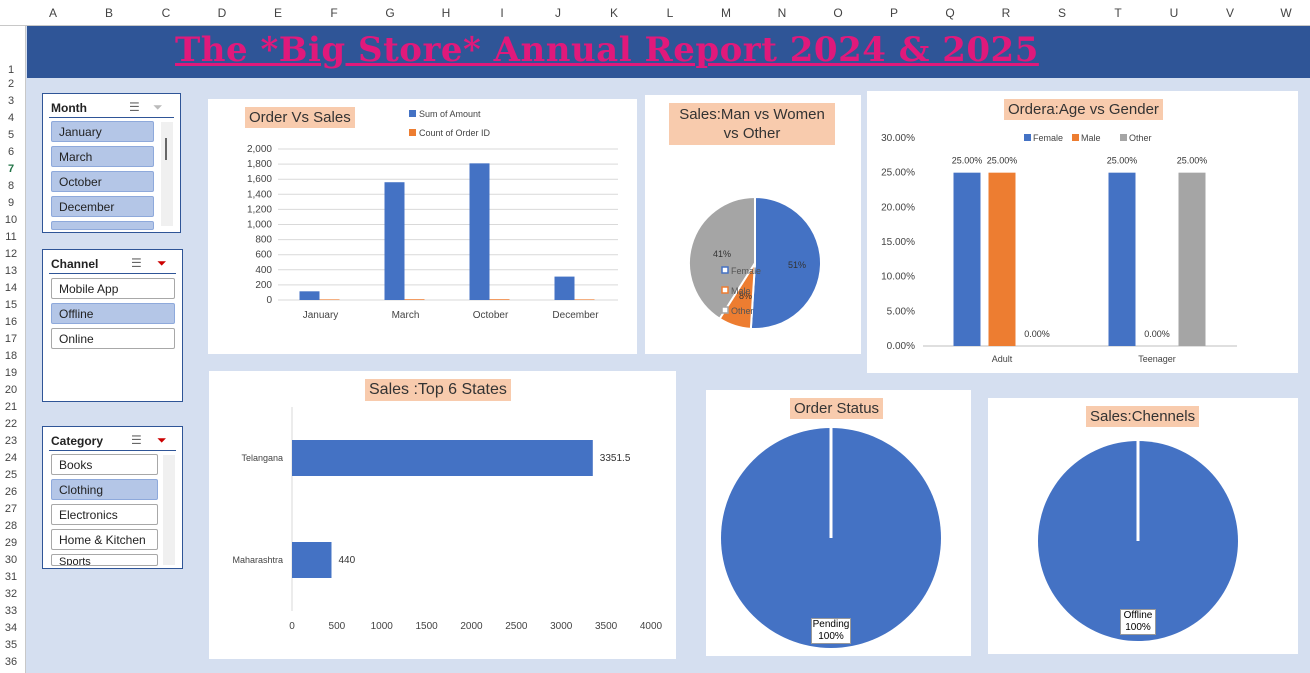  Describe the element at coordinates (11, 305) in the screenshot. I see `row-header: 15` at that location.